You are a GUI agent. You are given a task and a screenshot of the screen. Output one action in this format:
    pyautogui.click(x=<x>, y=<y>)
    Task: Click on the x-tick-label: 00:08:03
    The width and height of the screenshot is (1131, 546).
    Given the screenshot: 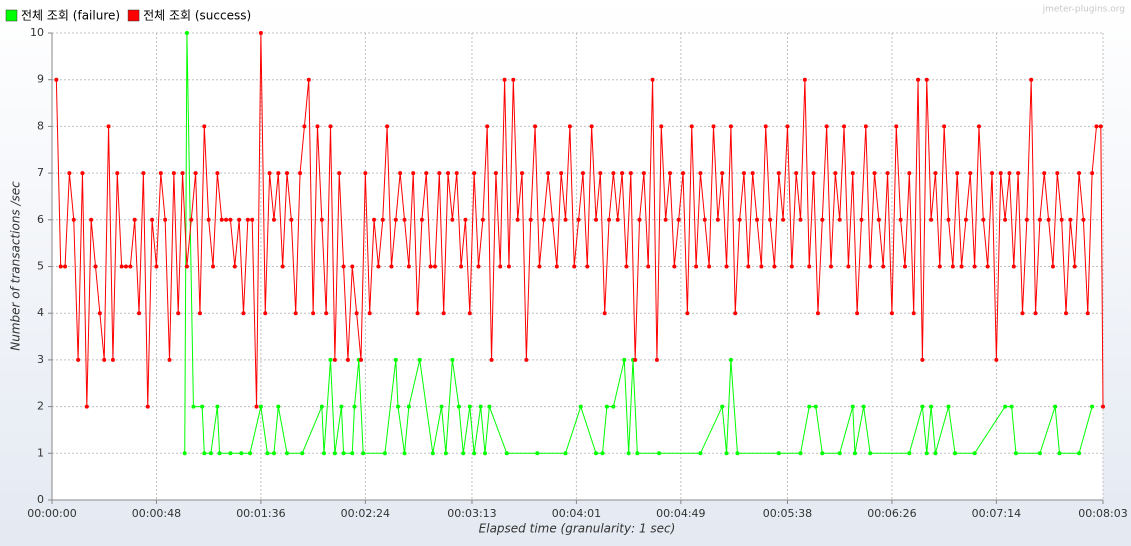 What is the action you would take?
    pyautogui.click(x=1102, y=513)
    